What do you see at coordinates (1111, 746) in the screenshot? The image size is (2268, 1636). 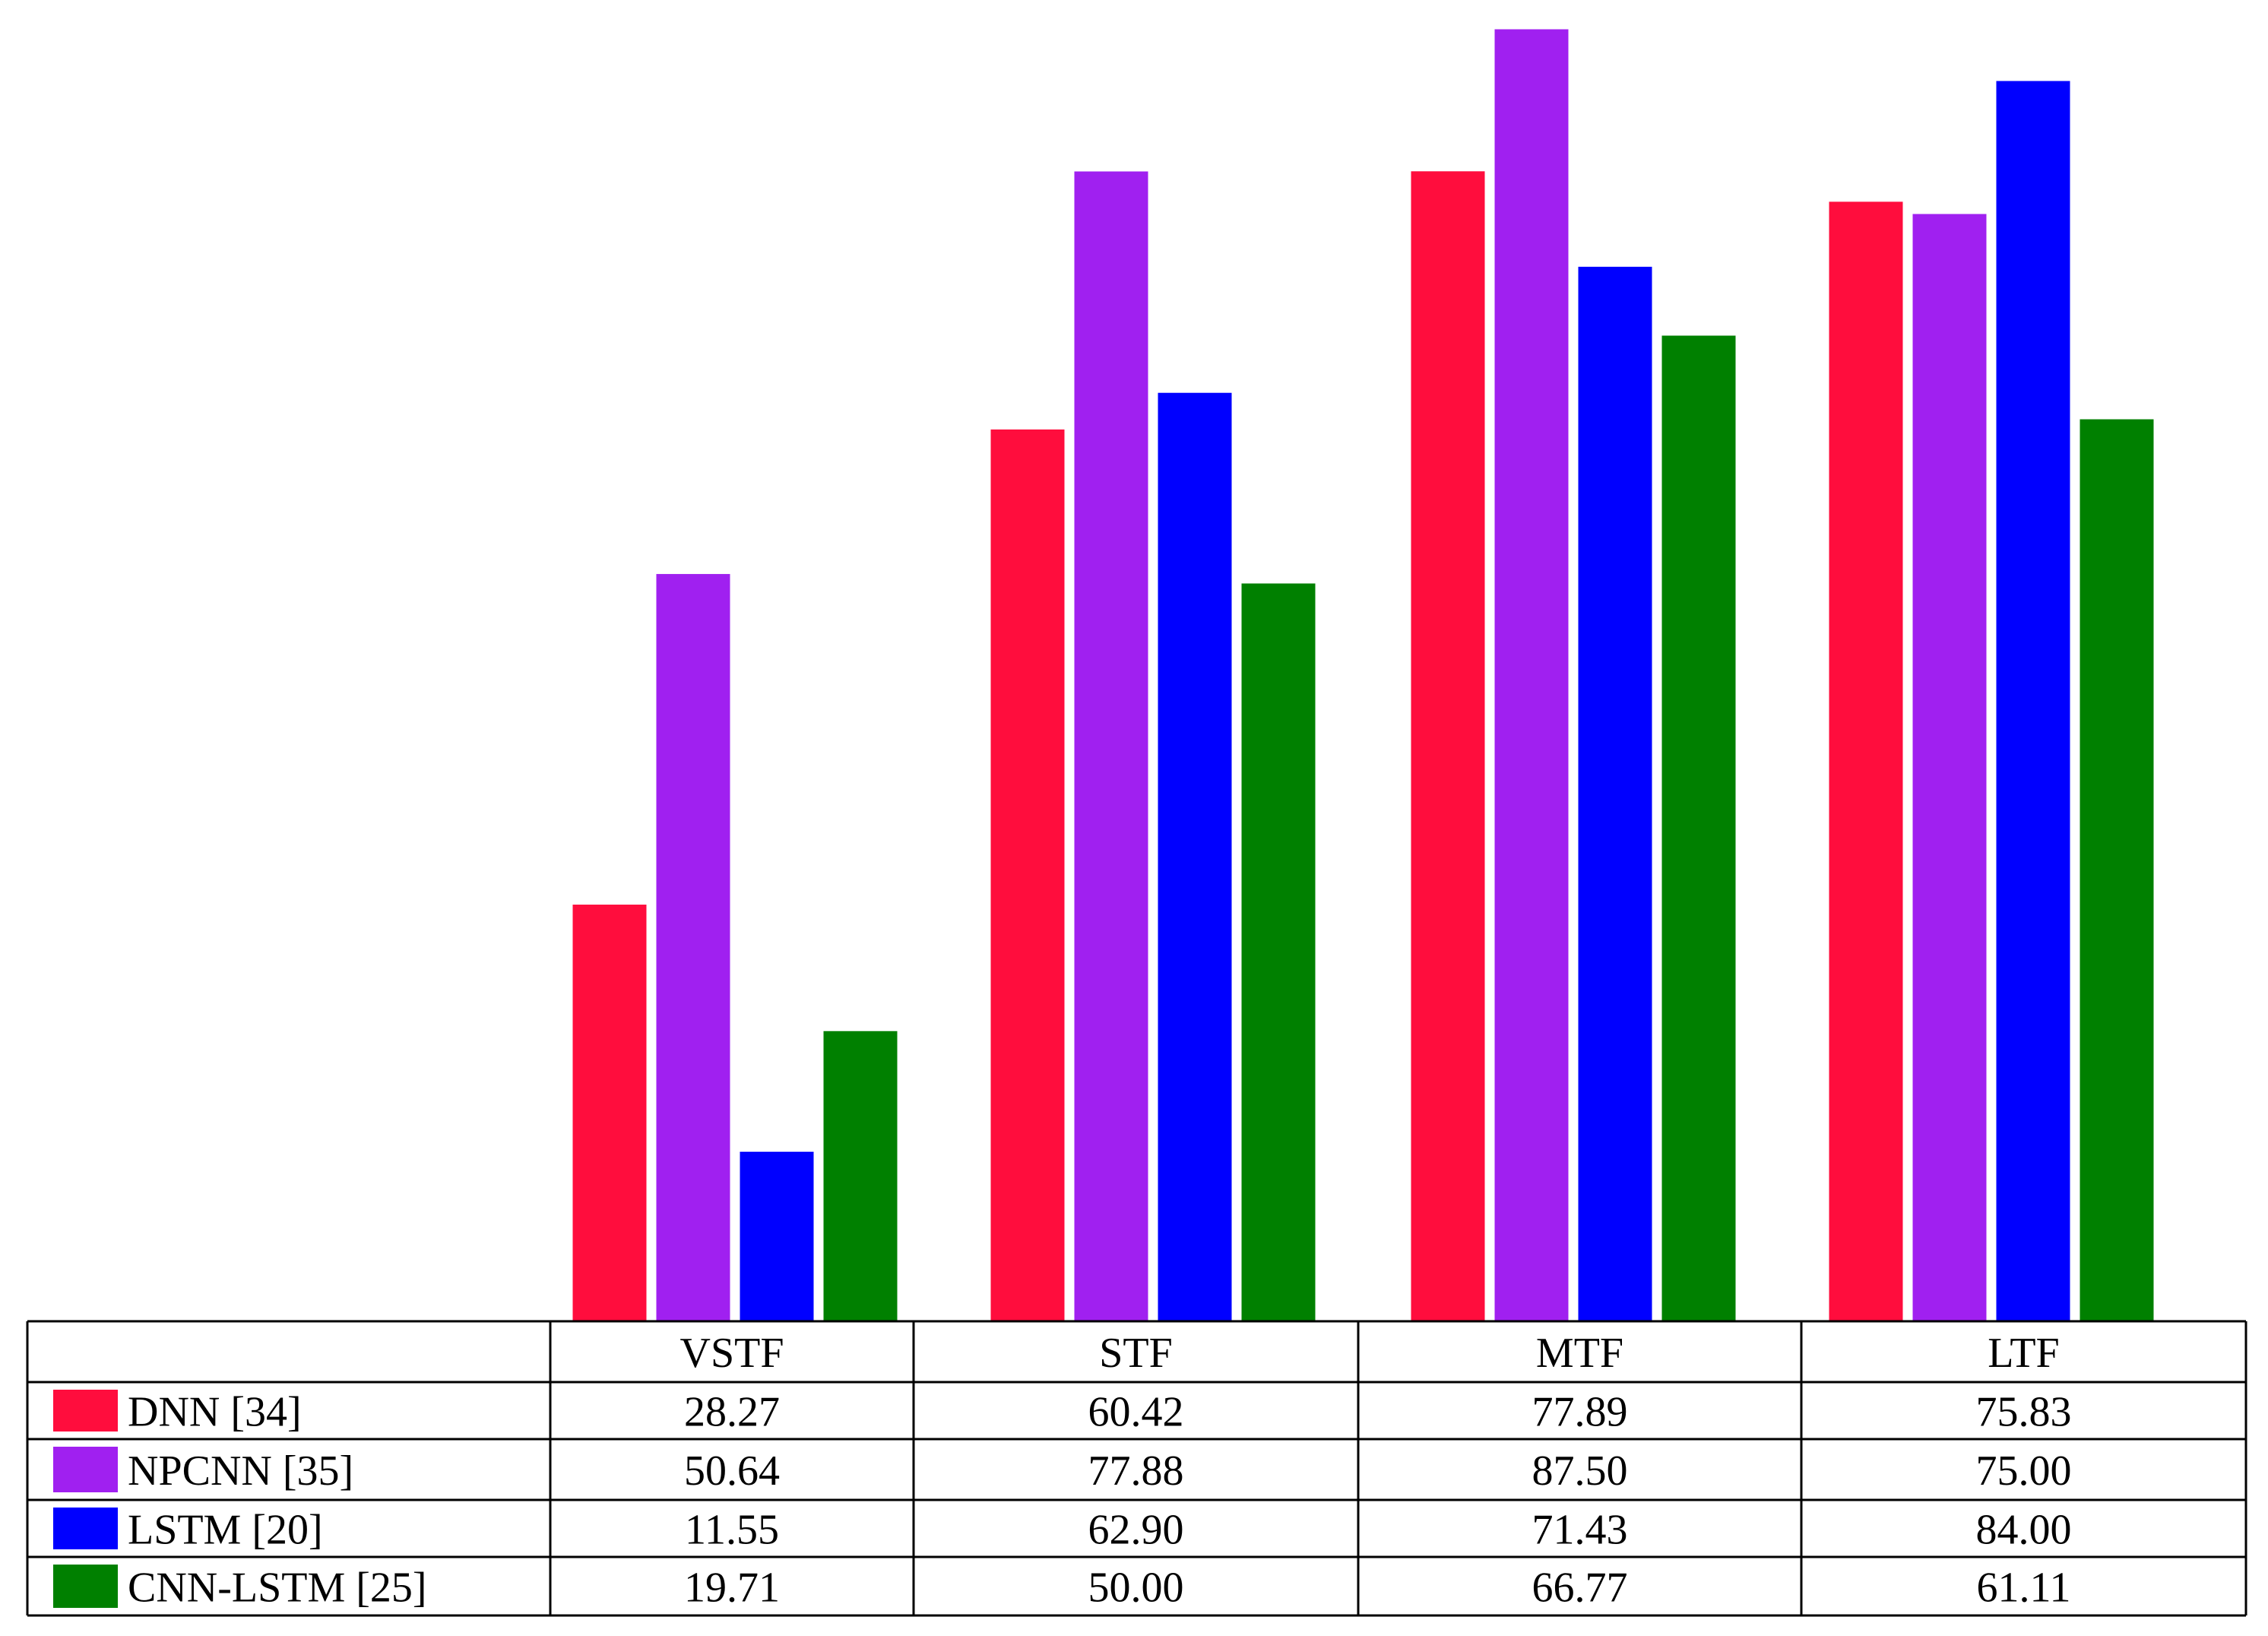 I see `bar-npcnn-35-stf` at bounding box center [1111, 746].